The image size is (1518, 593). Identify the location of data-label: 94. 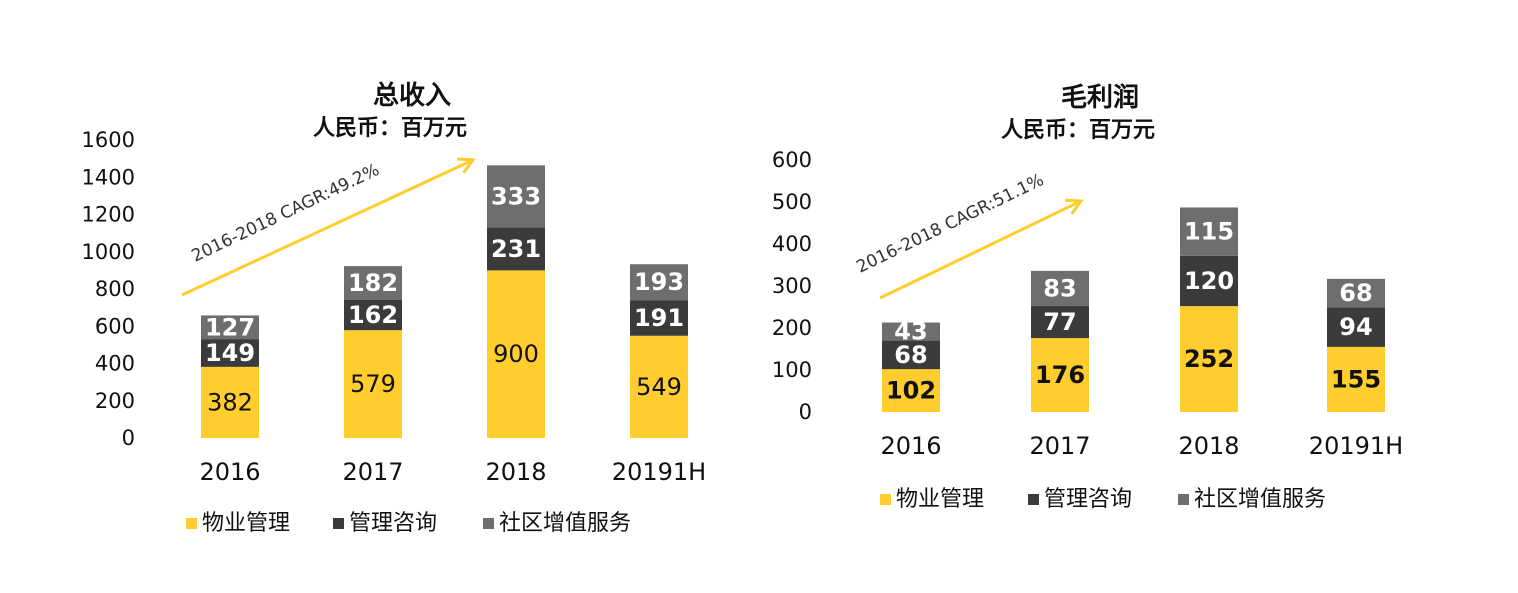
(1355, 327).